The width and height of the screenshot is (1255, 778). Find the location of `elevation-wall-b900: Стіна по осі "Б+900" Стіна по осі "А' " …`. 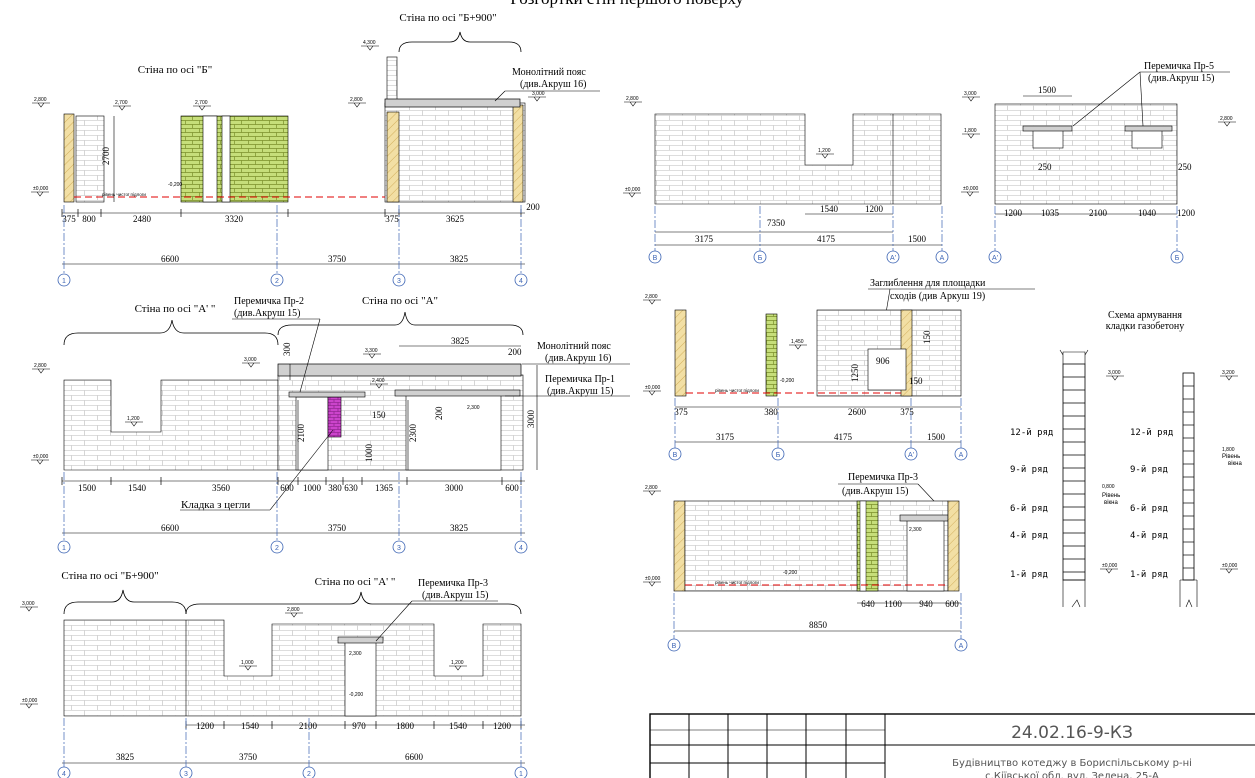

elevation-wall-b900: Стіна по осі "Б+900" Стіна по осі "А' " … is located at coordinates (272, 667).